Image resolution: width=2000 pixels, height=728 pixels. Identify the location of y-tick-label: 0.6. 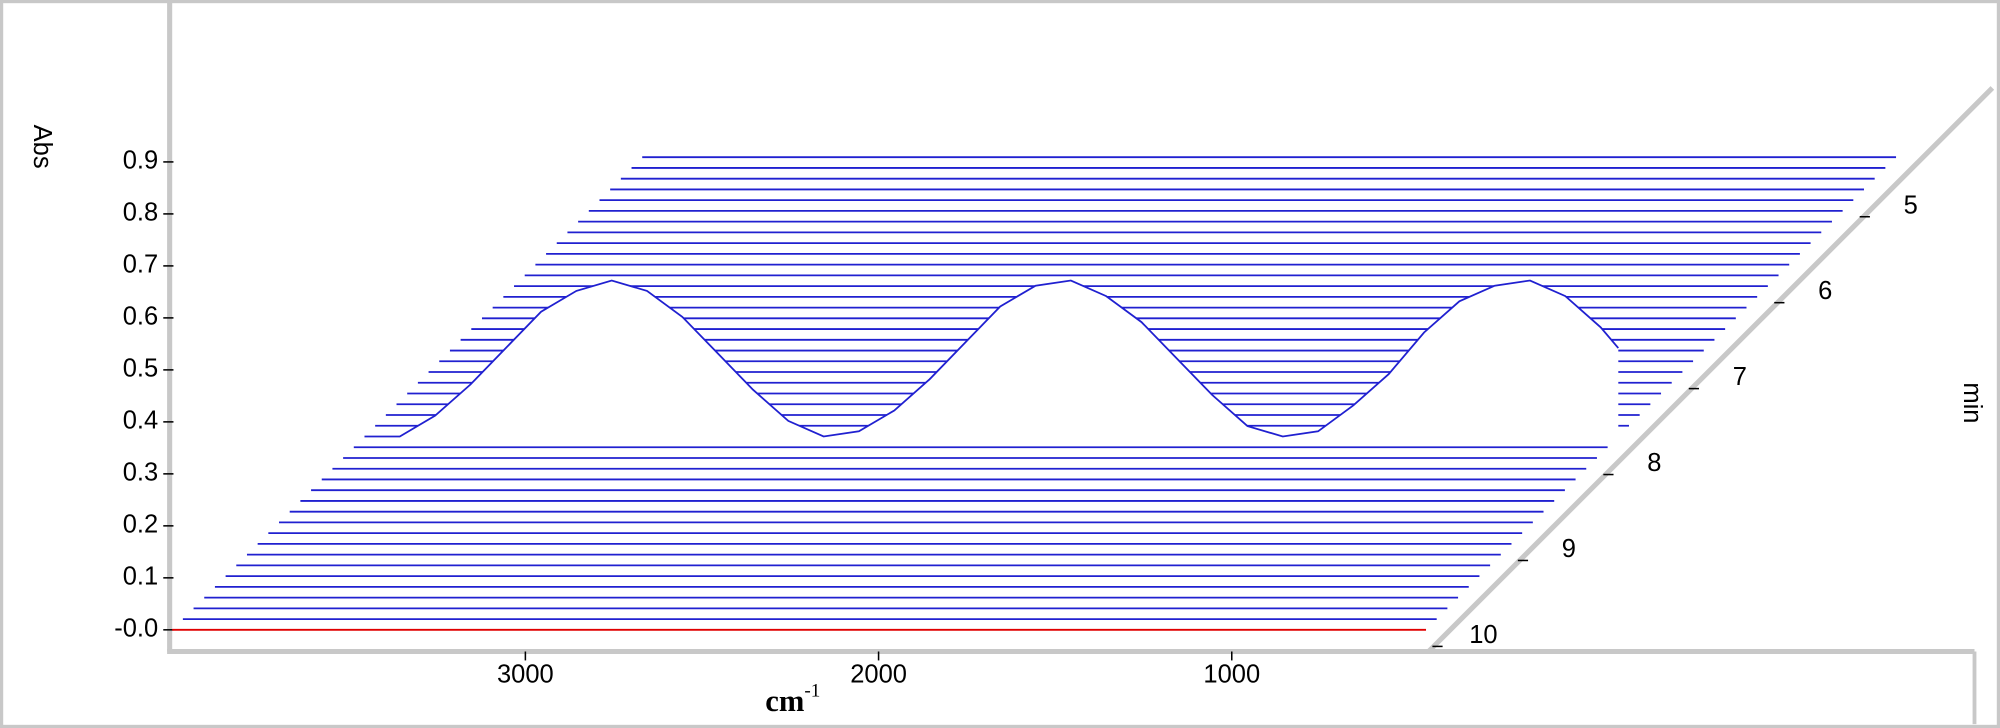
(140, 317).